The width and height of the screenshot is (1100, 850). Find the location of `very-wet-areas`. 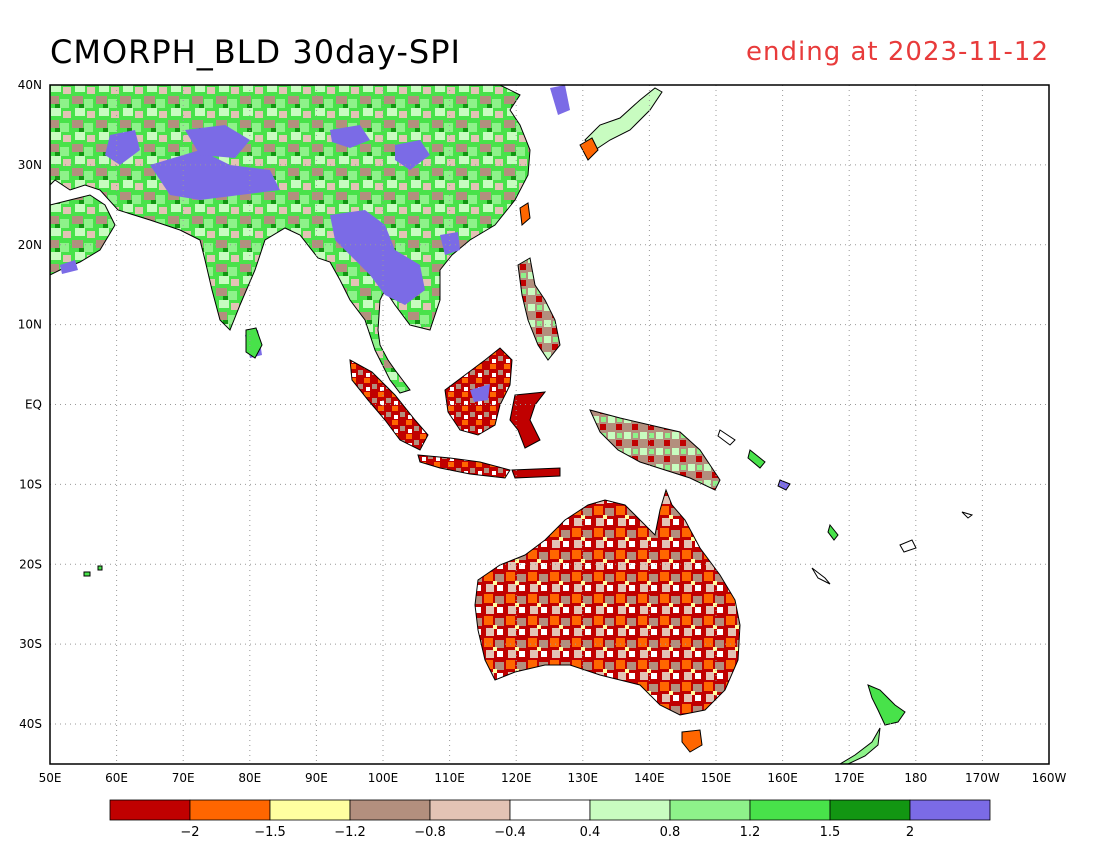

very-wet-areas is located at coordinates (315, 221).